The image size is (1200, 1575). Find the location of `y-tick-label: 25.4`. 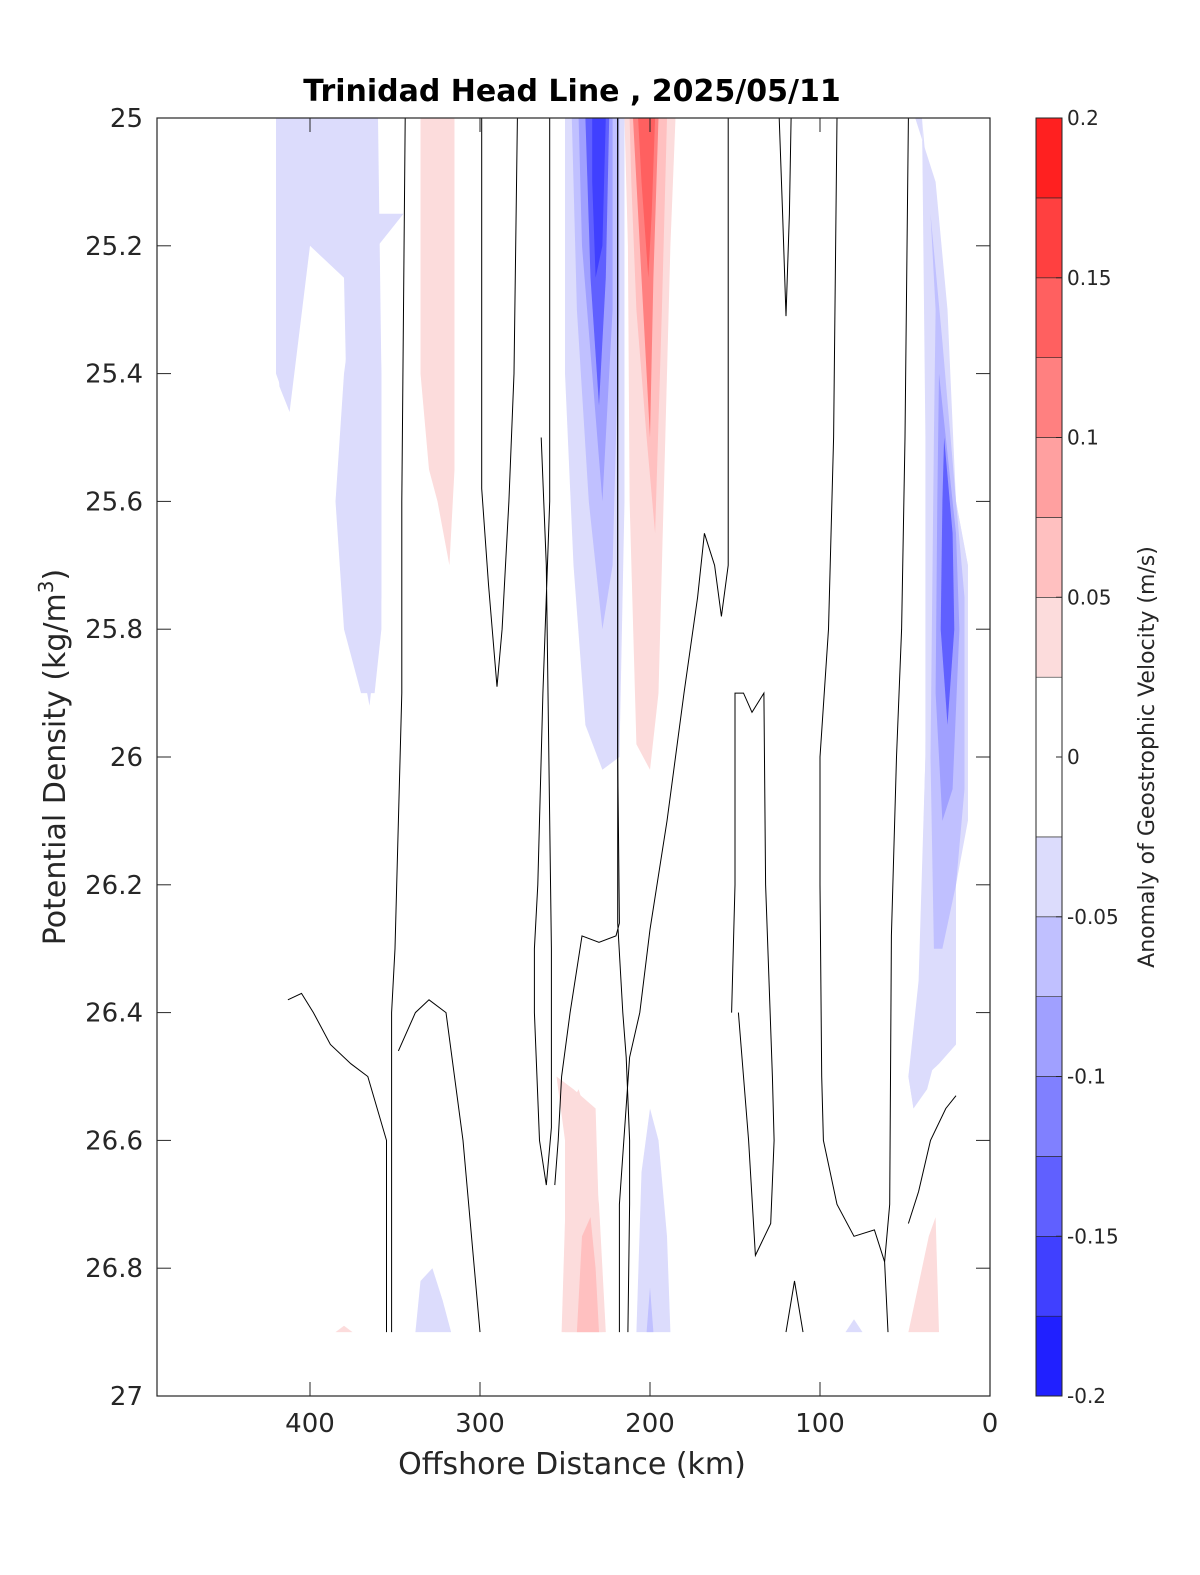

y-tick-label: 25.4 is located at coordinates (114, 375).